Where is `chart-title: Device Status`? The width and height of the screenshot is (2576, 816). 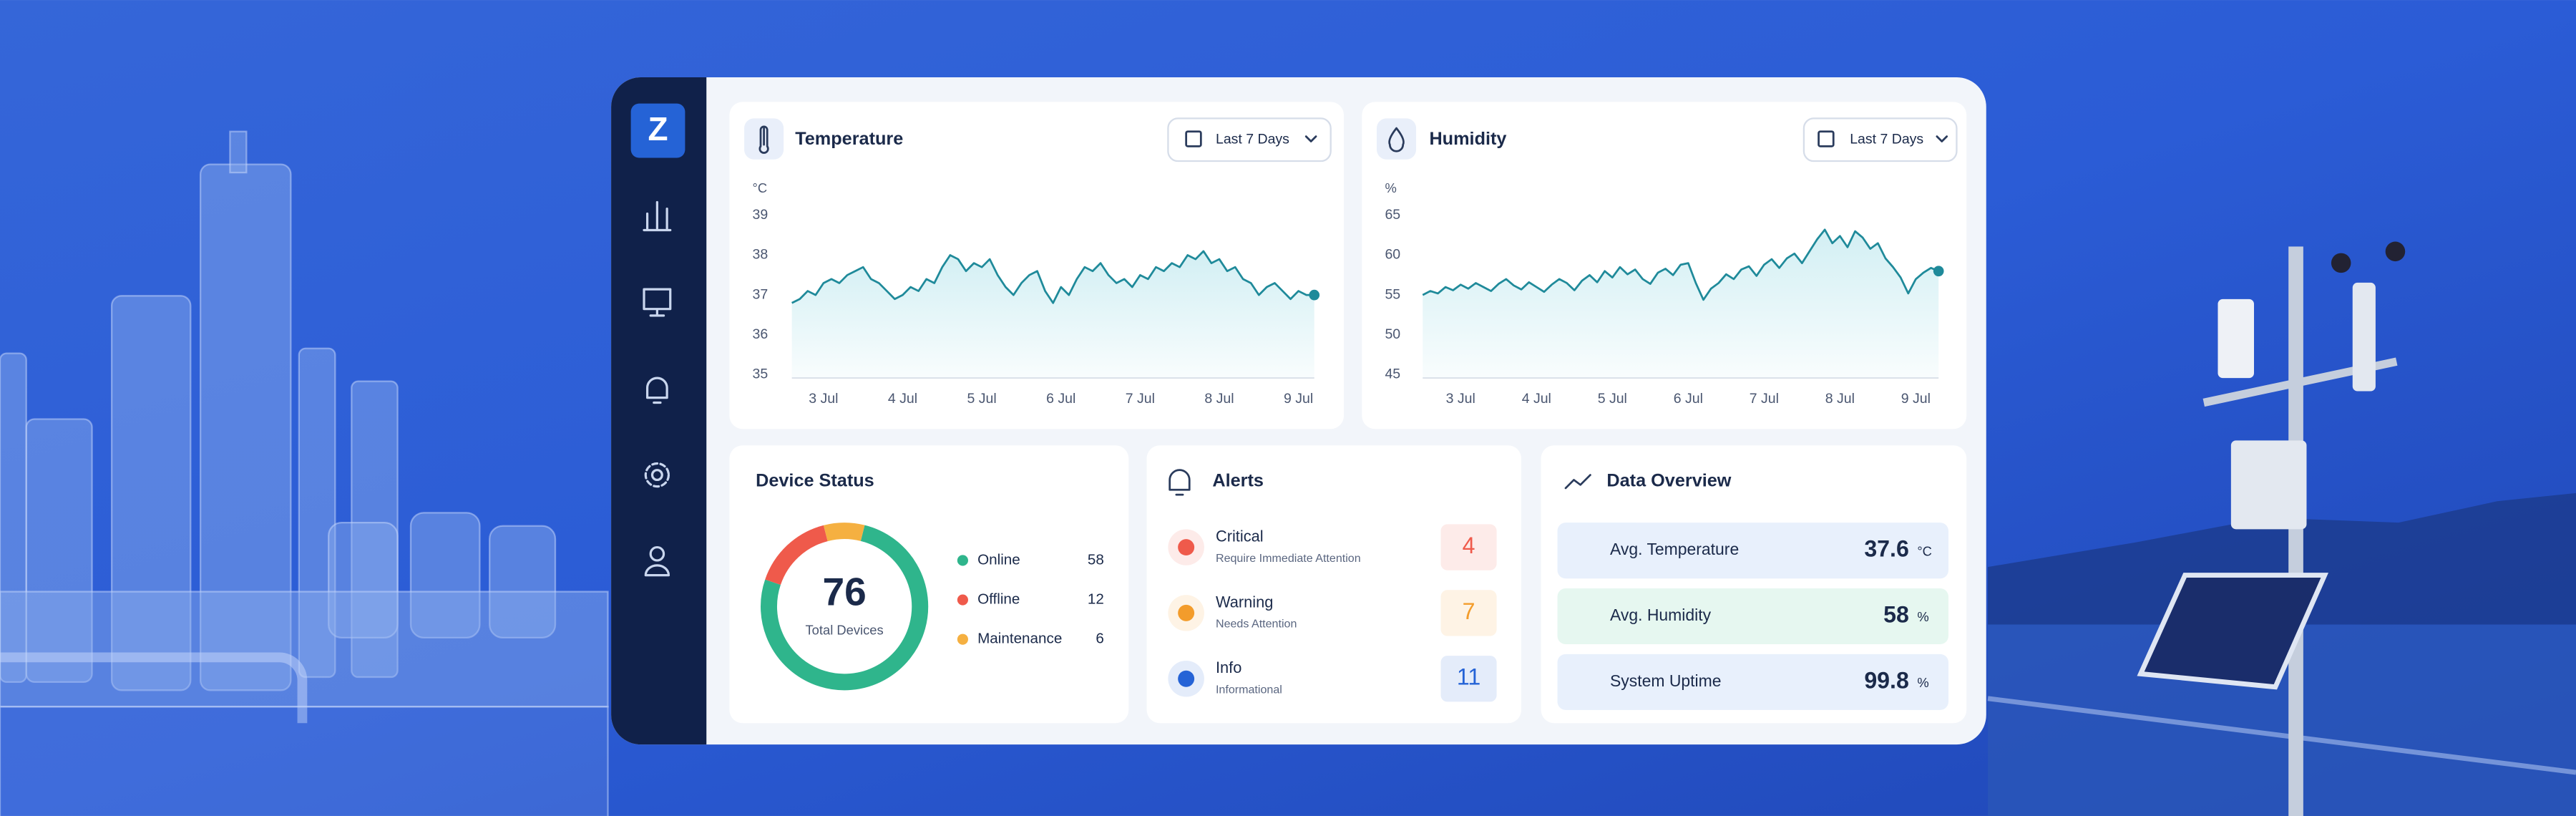 chart-title: Device Status is located at coordinates (815, 480).